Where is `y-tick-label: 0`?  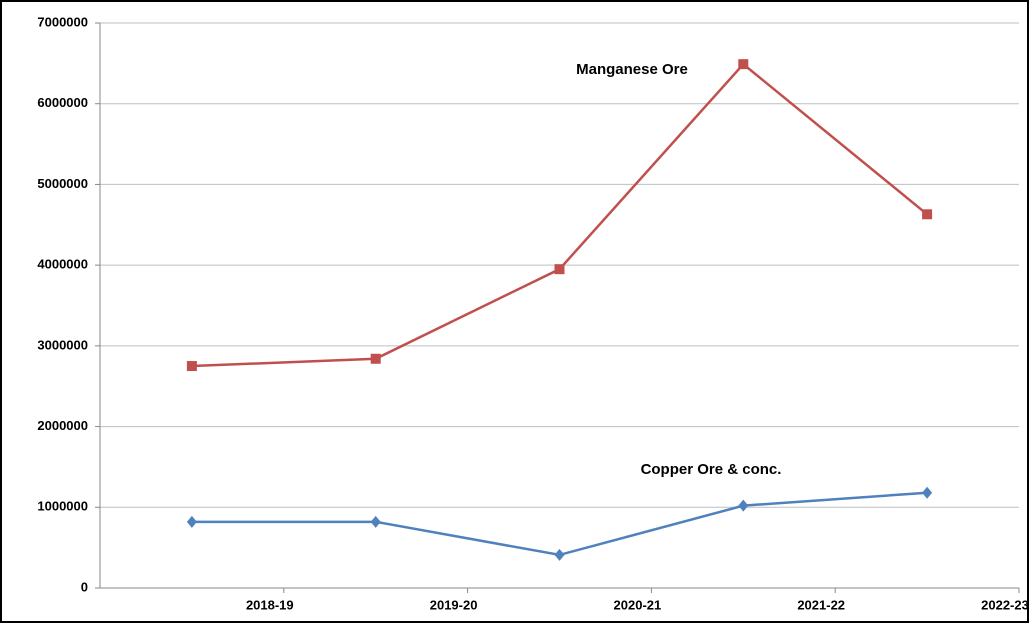
y-tick-label: 0 is located at coordinates (84, 586).